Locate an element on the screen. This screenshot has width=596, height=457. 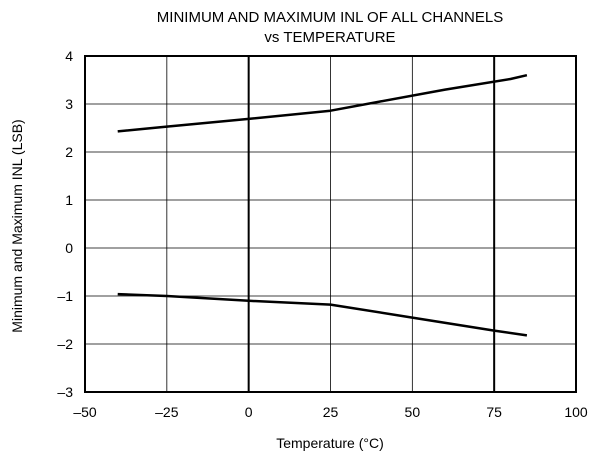
x-tick-label: 50 is located at coordinates (413, 412).